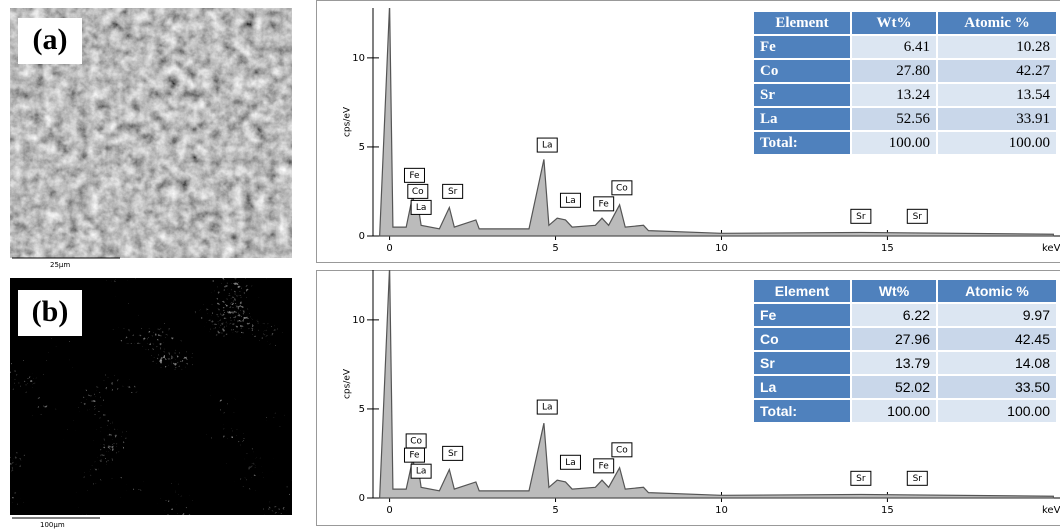  I want to click on scale-bar-label: 25µm, so click(60, 265).